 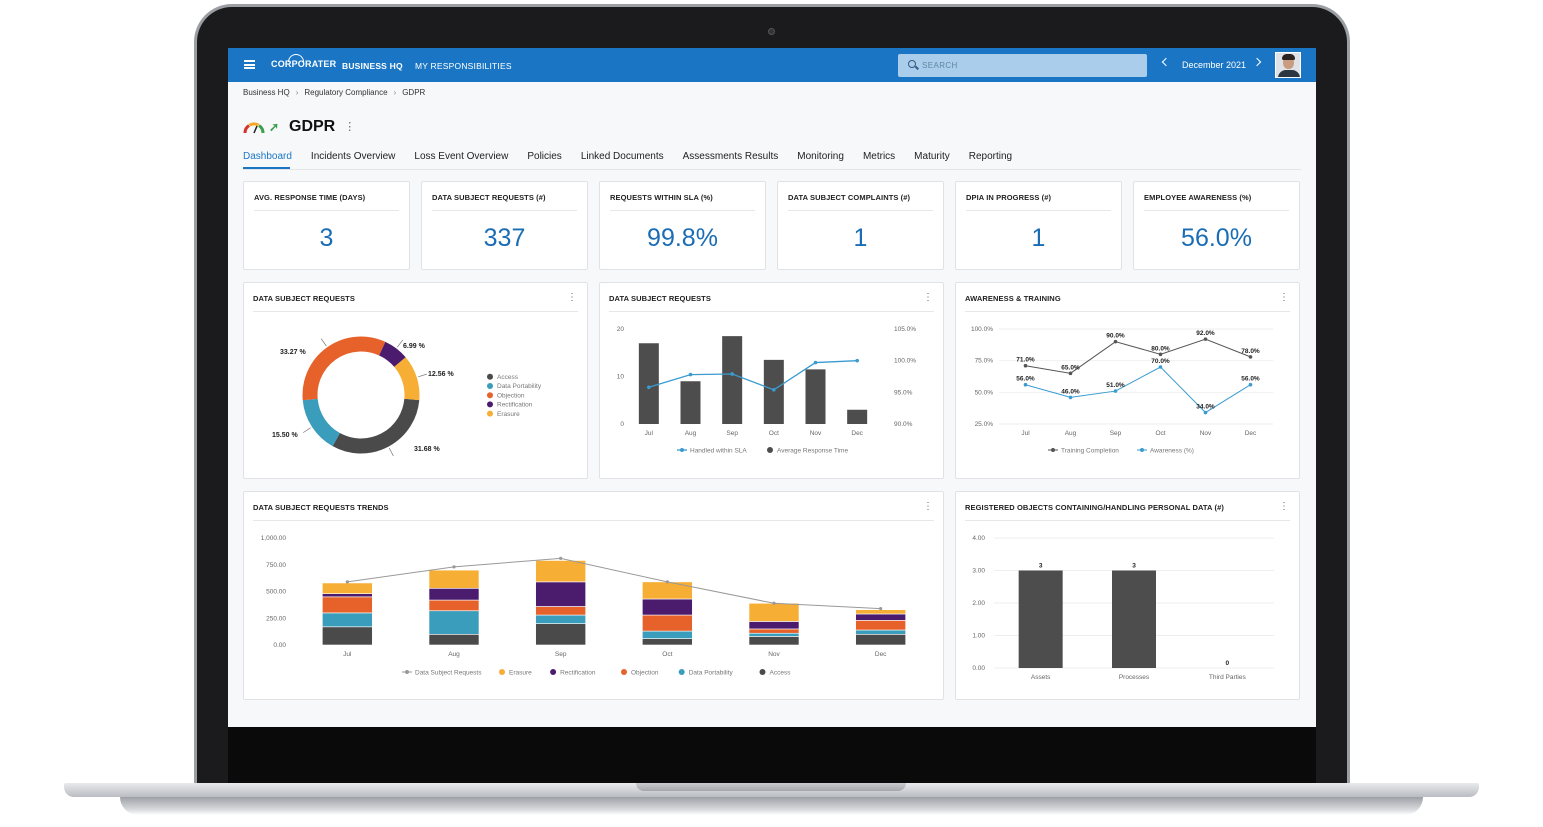 What do you see at coordinates (1257, 62) in the screenshot?
I see `chevron-right-icon` at bounding box center [1257, 62].